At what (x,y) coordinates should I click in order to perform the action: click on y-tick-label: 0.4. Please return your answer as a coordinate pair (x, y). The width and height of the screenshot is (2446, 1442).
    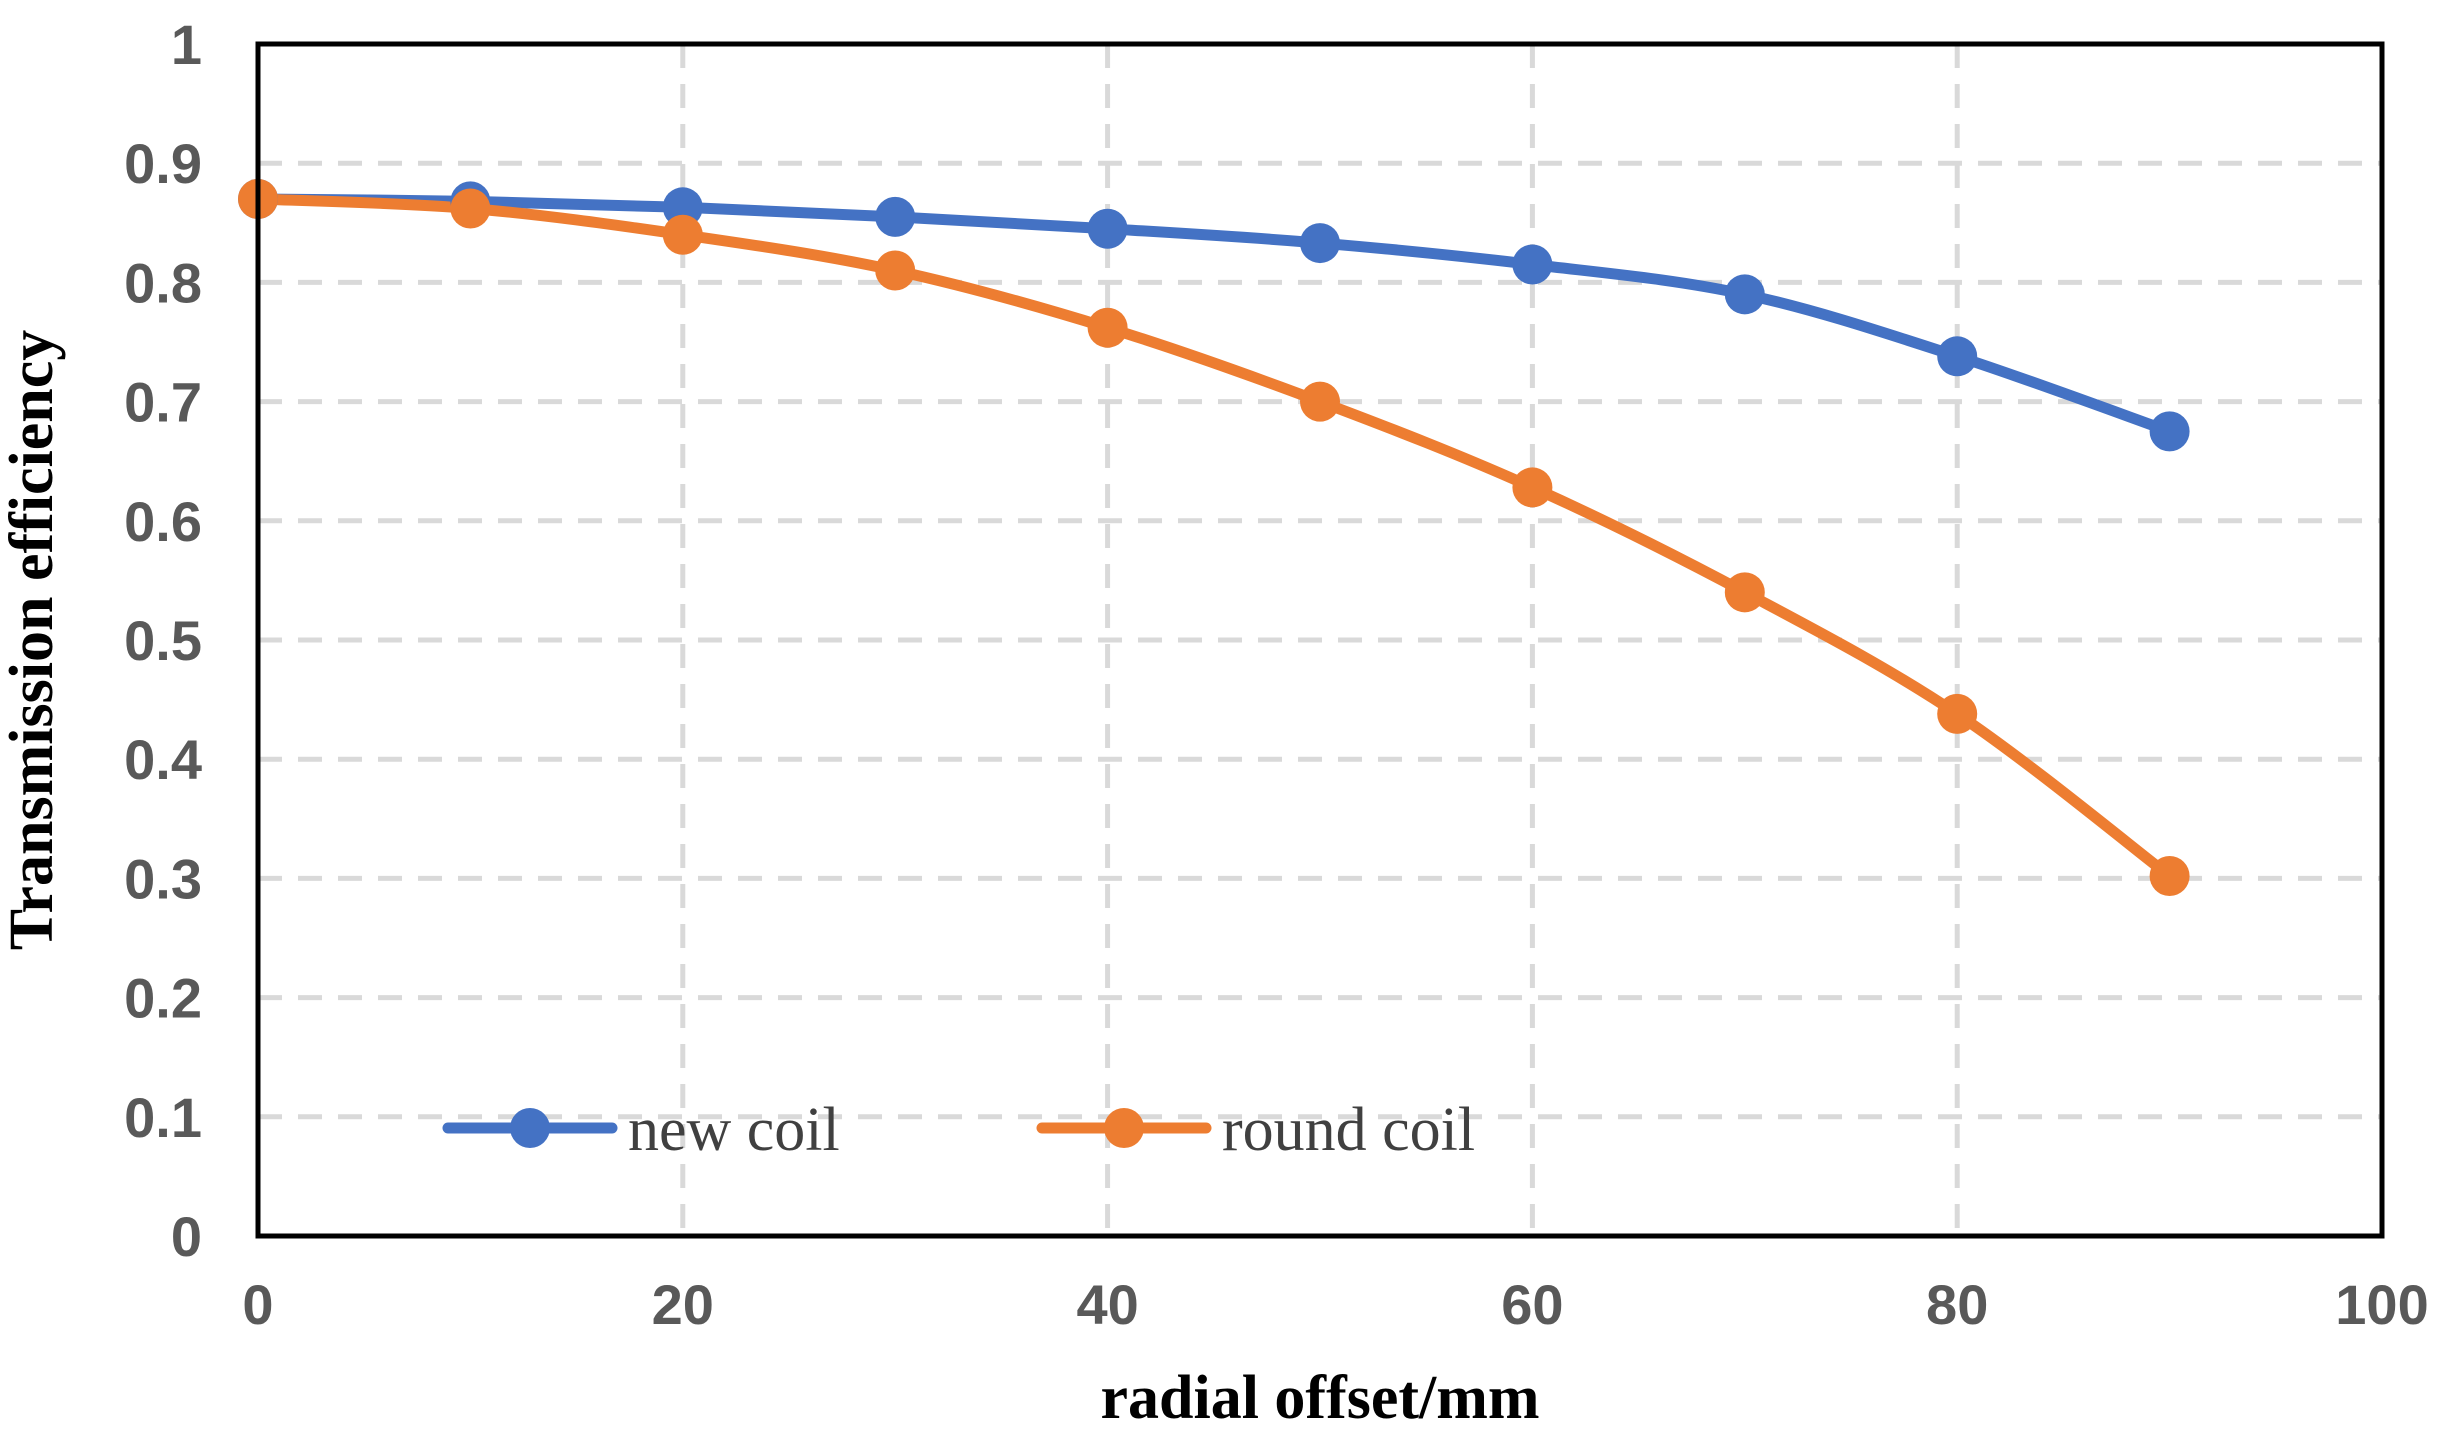
    Looking at the image, I should click on (163, 759).